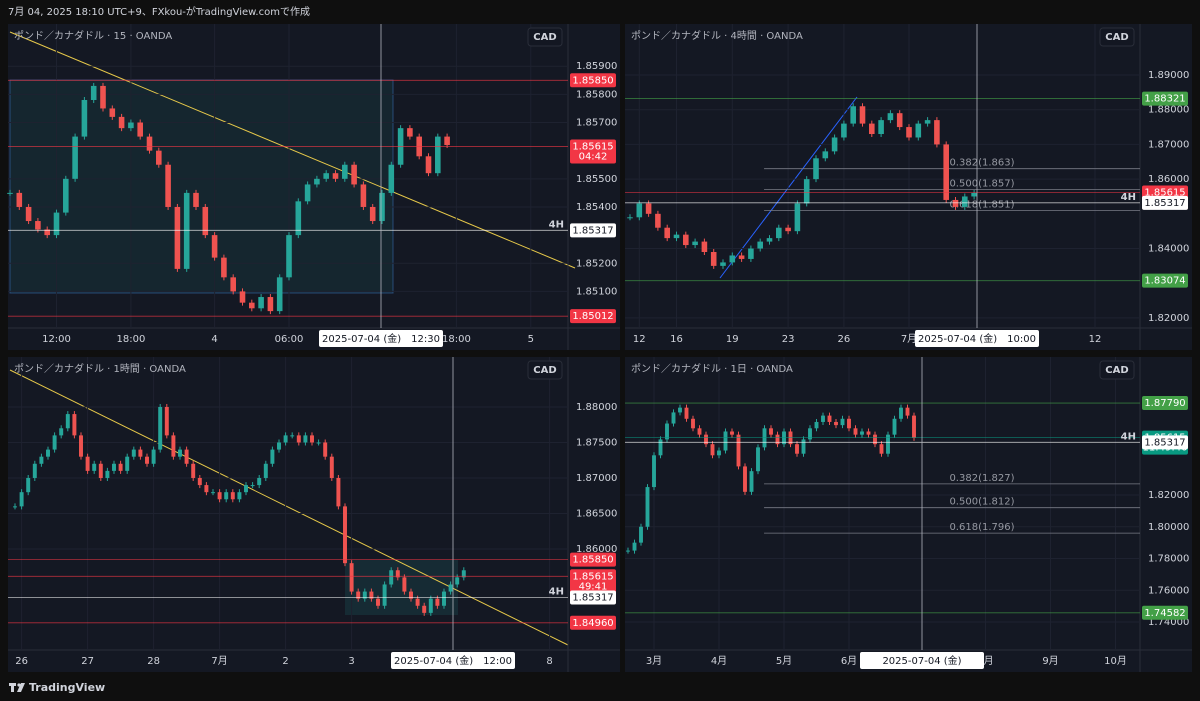 This screenshot has height=701, width=1200. I want to click on fib-label: 0.500(1.812), so click(981, 502).